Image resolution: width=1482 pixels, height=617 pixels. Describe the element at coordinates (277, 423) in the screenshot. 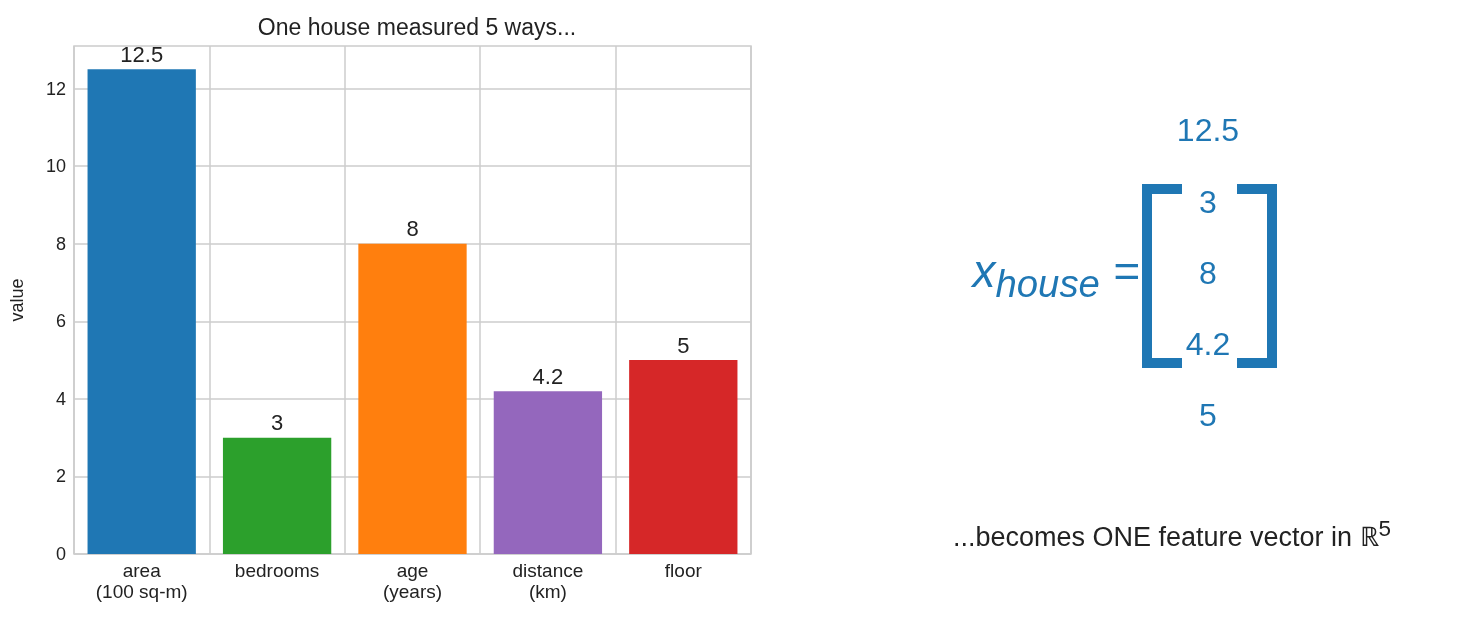

I see `data-label: 3` at that location.